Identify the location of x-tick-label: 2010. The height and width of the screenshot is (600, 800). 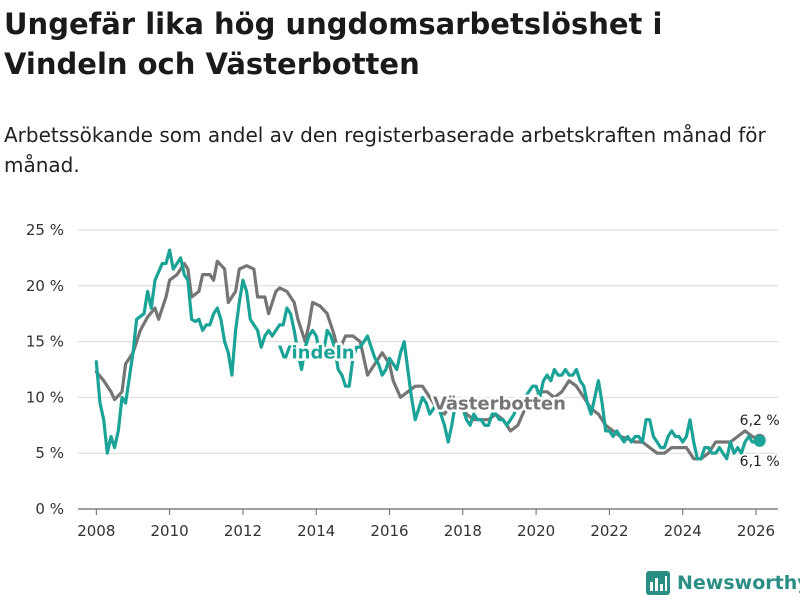
(170, 531).